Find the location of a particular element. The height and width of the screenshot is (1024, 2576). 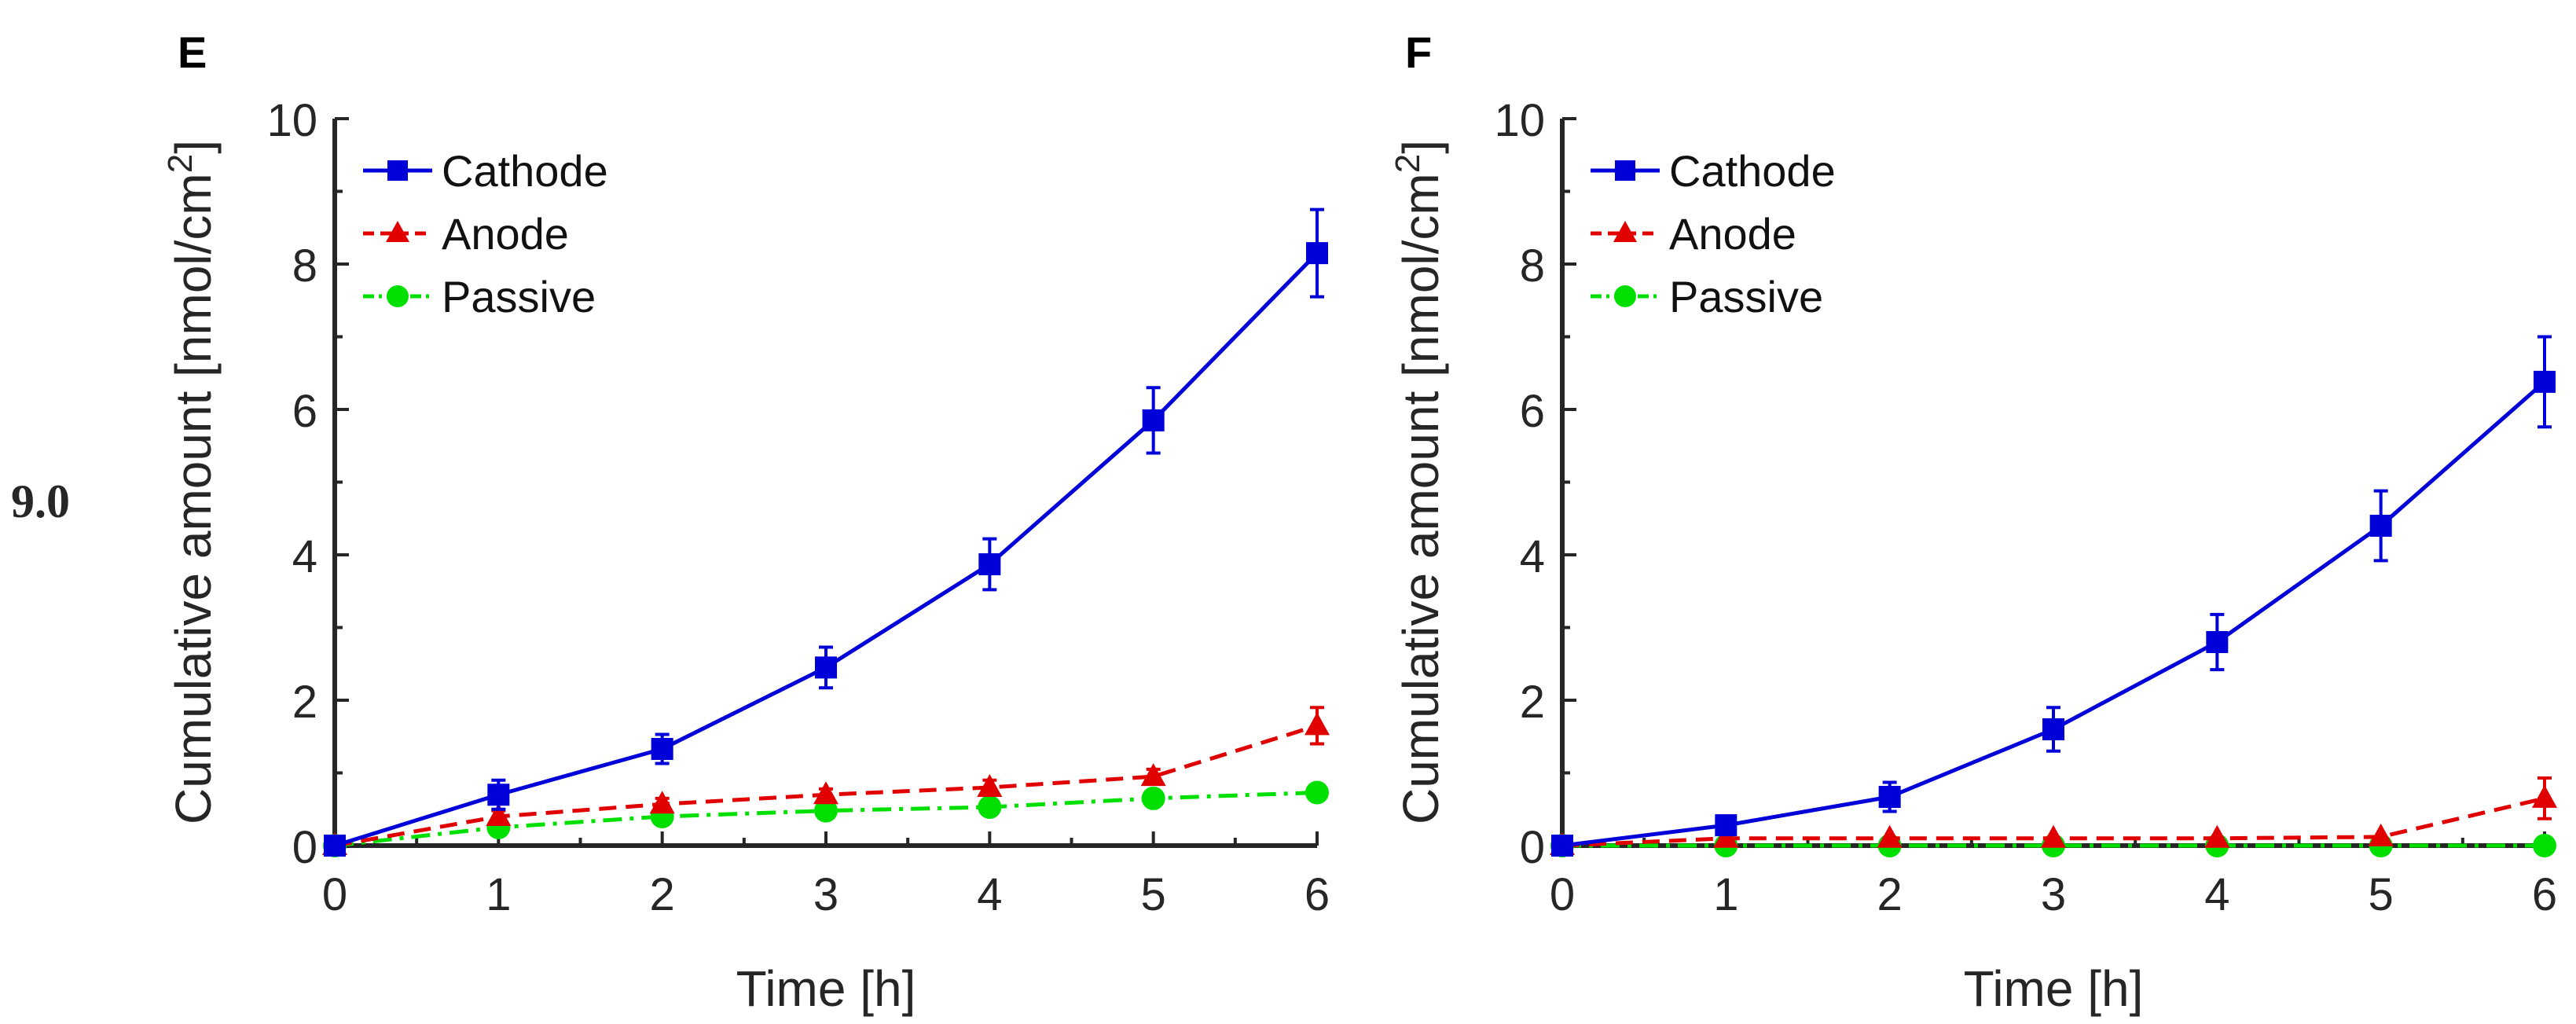

side-label: 9.0 is located at coordinates (40, 501).